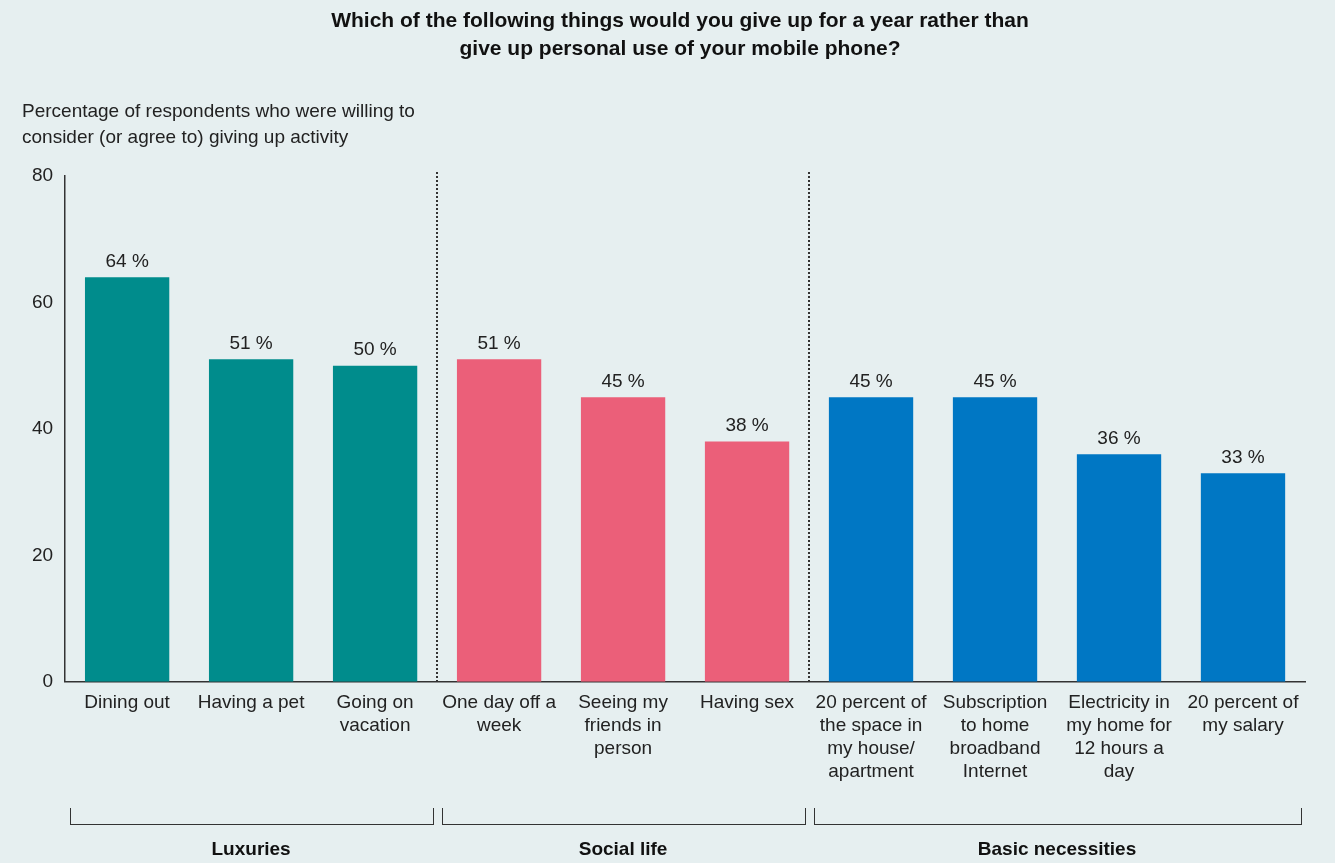 The width and height of the screenshot is (1335, 863). I want to click on y-tick-label: 0, so click(48, 681).